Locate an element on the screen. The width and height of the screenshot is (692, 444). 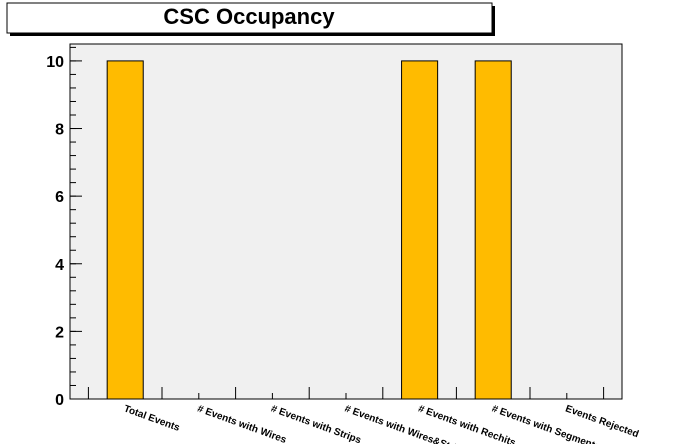
y-tick-label: 8 is located at coordinates (59, 130).